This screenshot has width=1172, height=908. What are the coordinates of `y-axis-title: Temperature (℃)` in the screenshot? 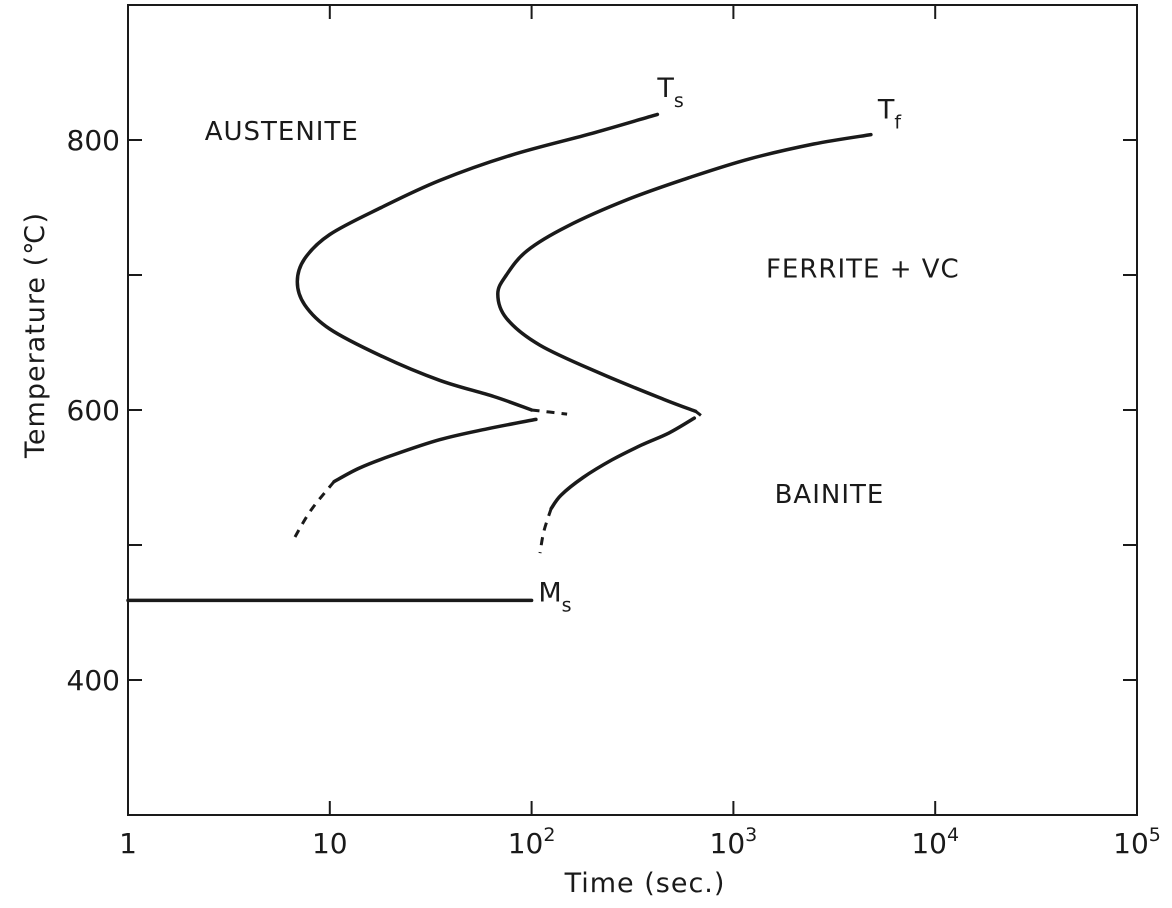 It's located at (35, 335).